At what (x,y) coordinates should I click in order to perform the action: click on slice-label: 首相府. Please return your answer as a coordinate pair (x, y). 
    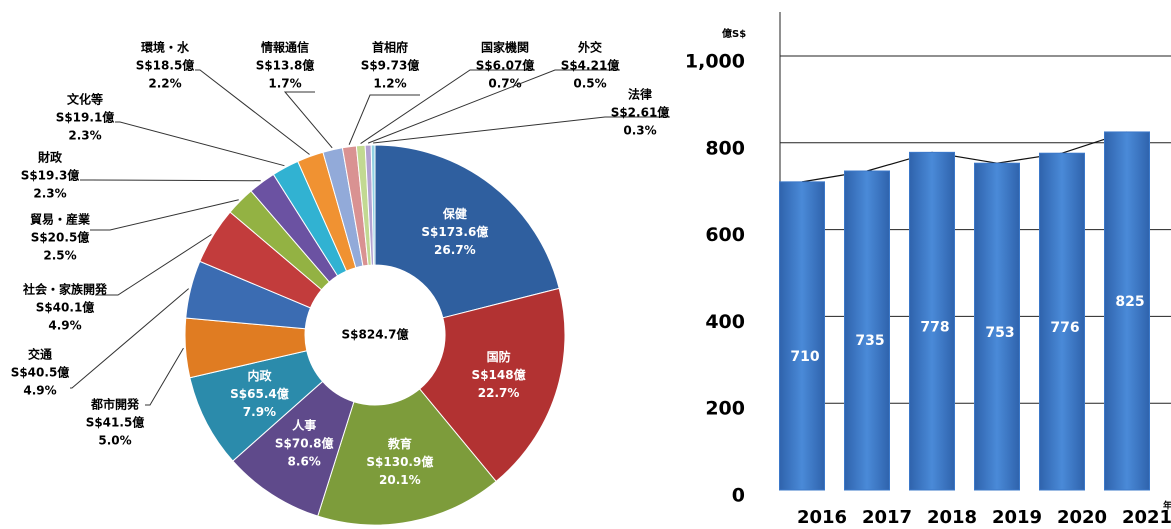
    Looking at the image, I should click on (390, 47).